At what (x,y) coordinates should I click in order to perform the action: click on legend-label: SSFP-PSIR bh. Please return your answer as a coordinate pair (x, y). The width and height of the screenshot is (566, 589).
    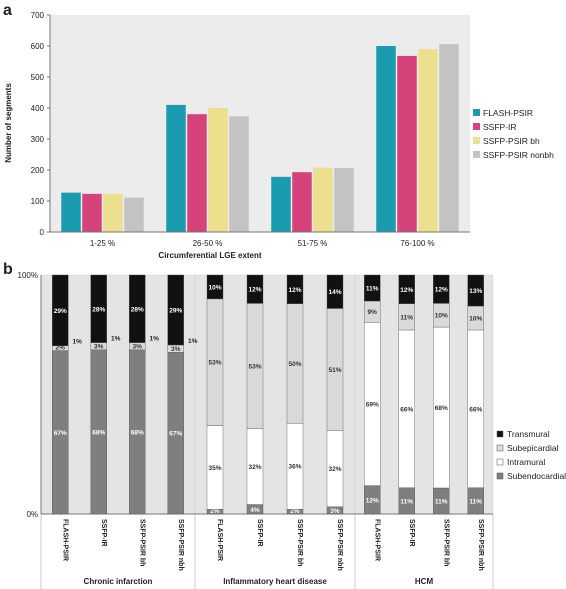
    Looking at the image, I should click on (511, 141).